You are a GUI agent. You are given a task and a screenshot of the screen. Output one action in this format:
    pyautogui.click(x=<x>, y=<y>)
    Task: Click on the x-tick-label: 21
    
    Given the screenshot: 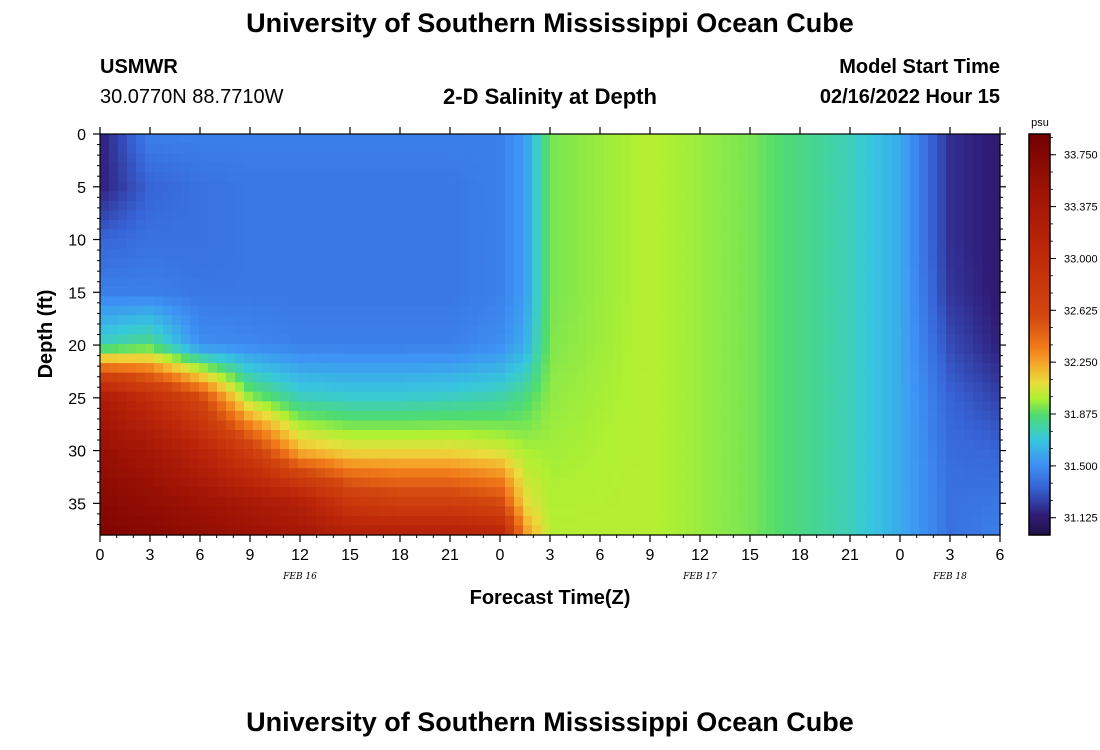 What is the action you would take?
    pyautogui.click(x=850, y=555)
    